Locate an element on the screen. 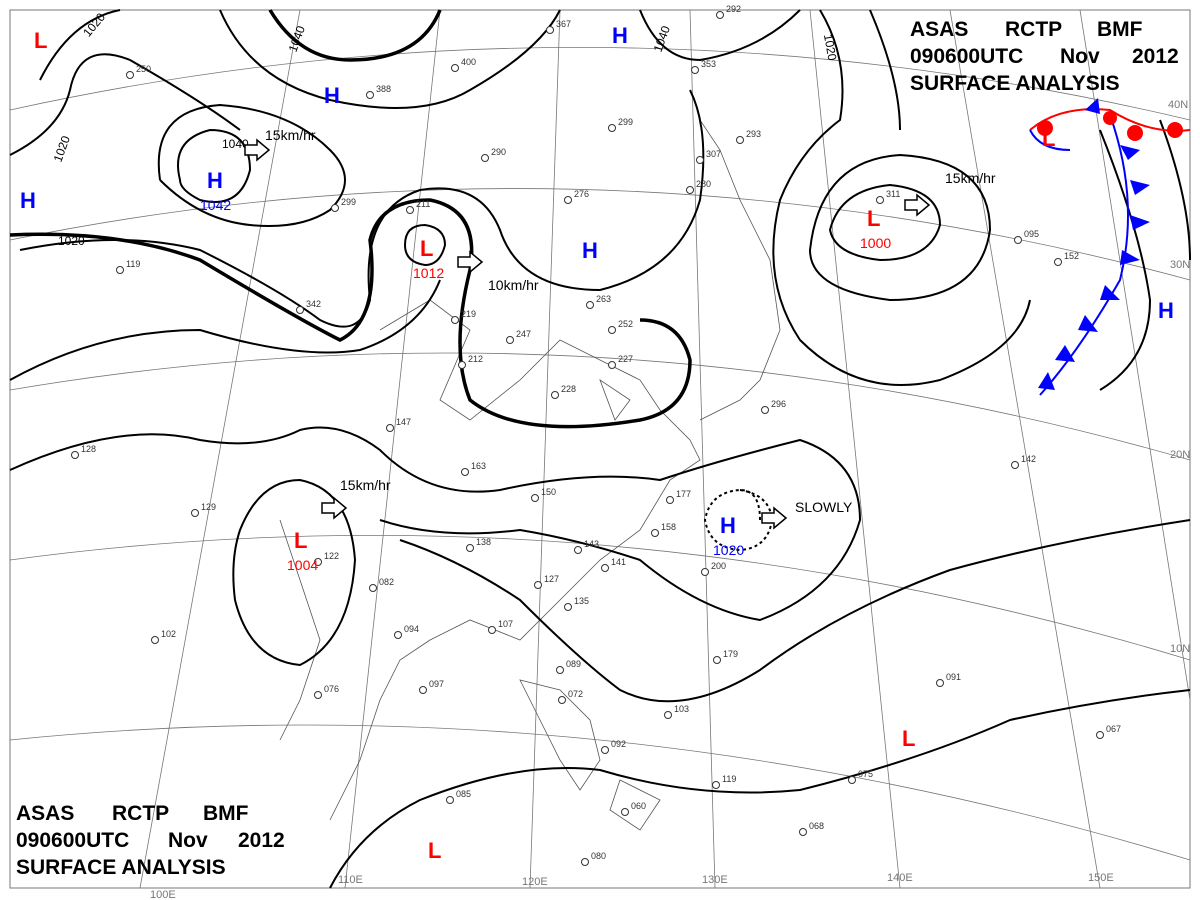 The image size is (1200, 900). isobar-label: 1020 is located at coordinates (830, 47).